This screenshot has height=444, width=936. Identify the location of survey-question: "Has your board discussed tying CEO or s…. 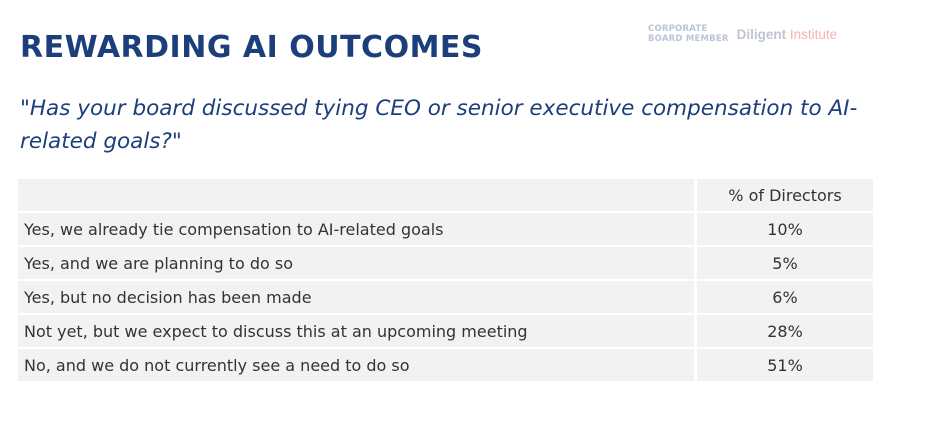
(439, 125).